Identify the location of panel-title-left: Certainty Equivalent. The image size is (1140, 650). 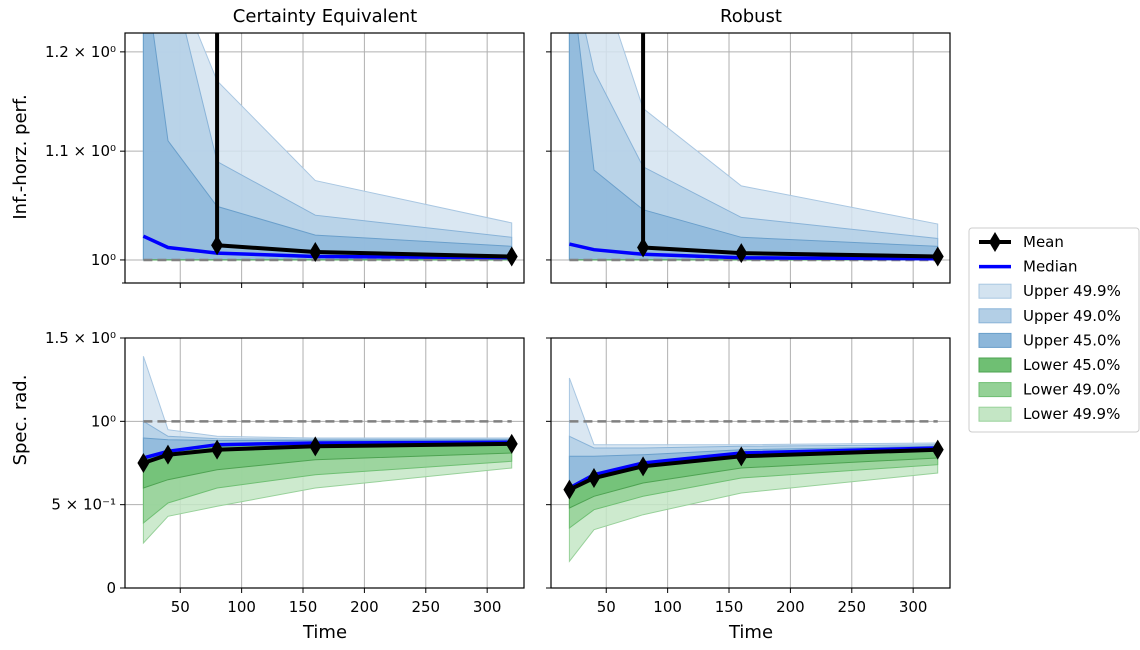
(325, 16).